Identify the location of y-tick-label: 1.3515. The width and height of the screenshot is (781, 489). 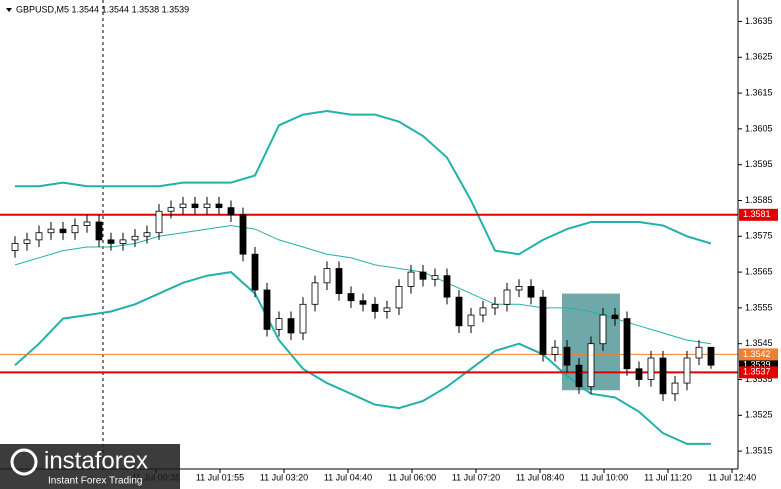
(759, 450).